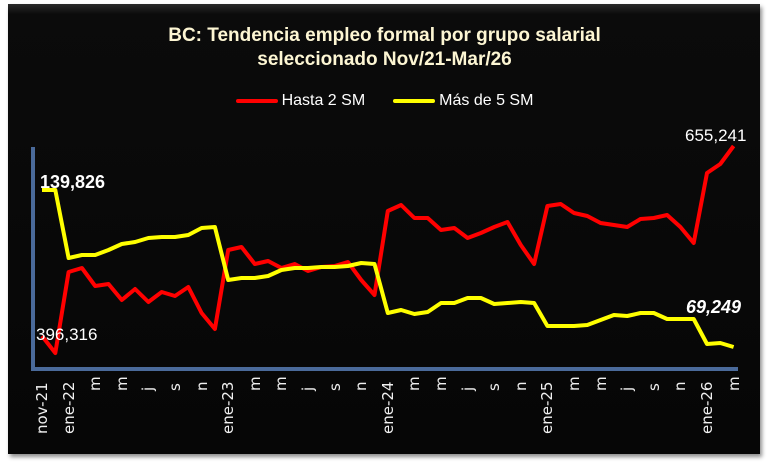  Describe the element at coordinates (716, 135) in the screenshot. I see `data-label-red-last: 655,241` at that location.